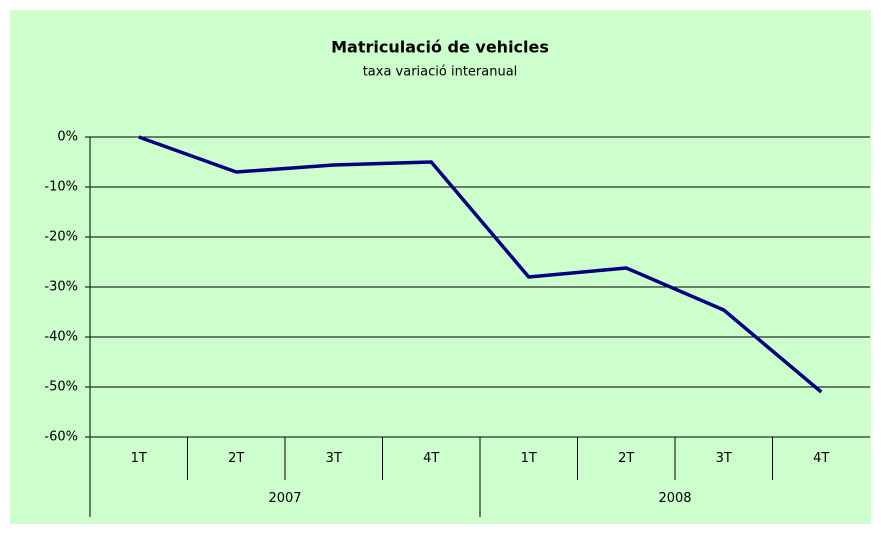  I want to click on y-tick-label: -60%, so click(61, 437).